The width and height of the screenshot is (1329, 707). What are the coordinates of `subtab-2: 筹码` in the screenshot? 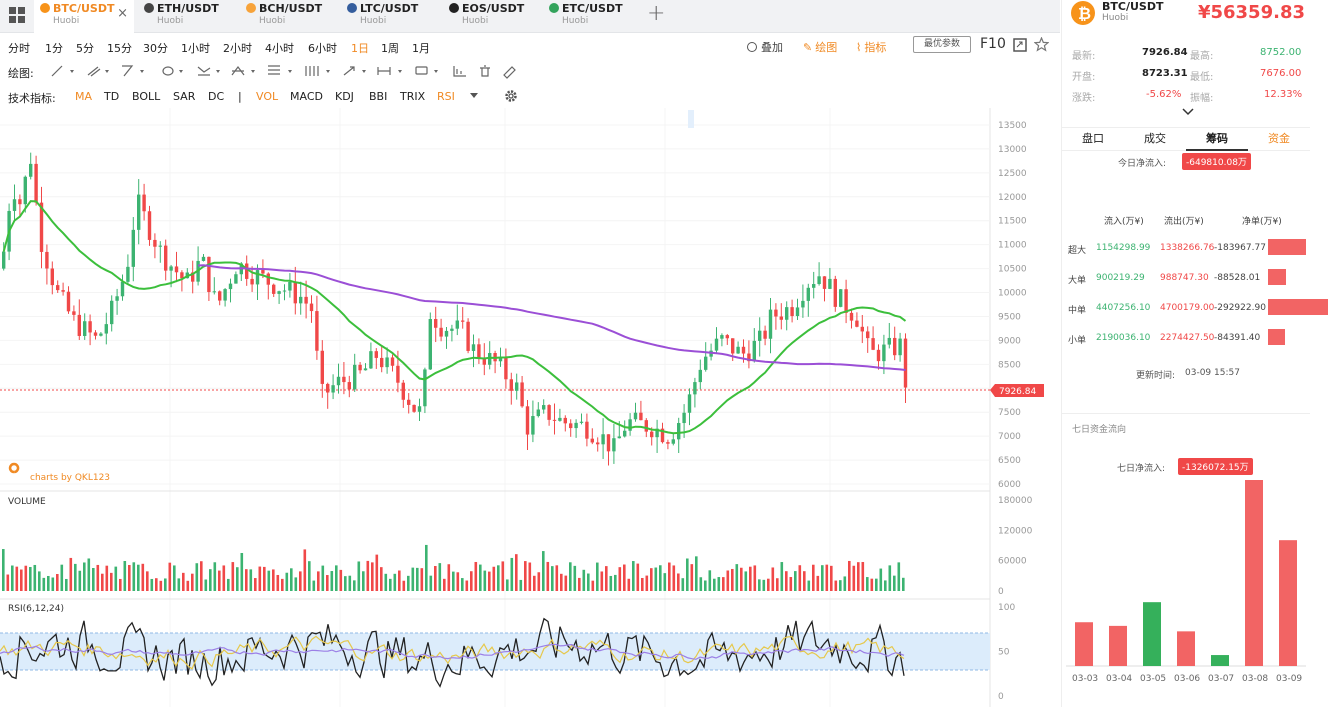 It's located at (1217, 138).